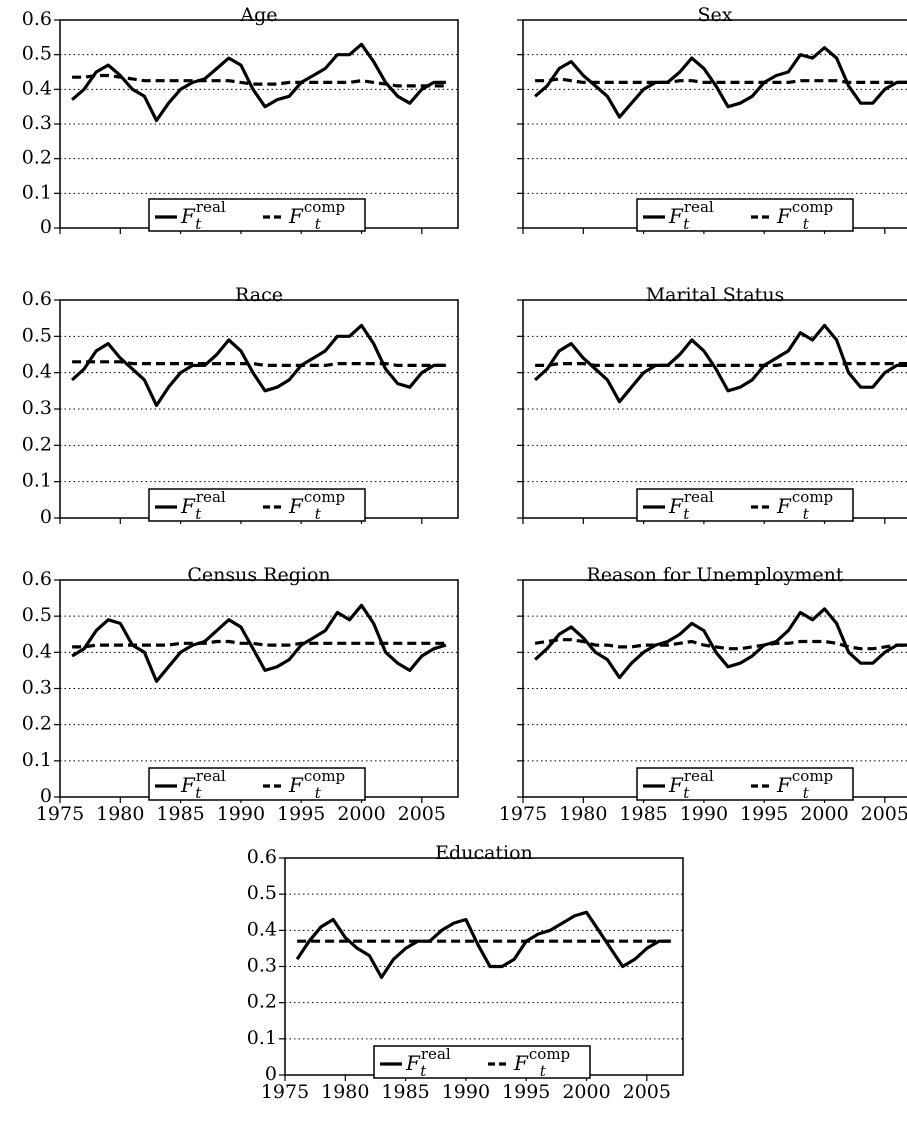 The width and height of the screenshot is (907, 1142). I want to click on panel: 0 0.1 0.2 0.3 0.4 0.5 0.6 Age Freal t Fcomp t, so click(240, 121).